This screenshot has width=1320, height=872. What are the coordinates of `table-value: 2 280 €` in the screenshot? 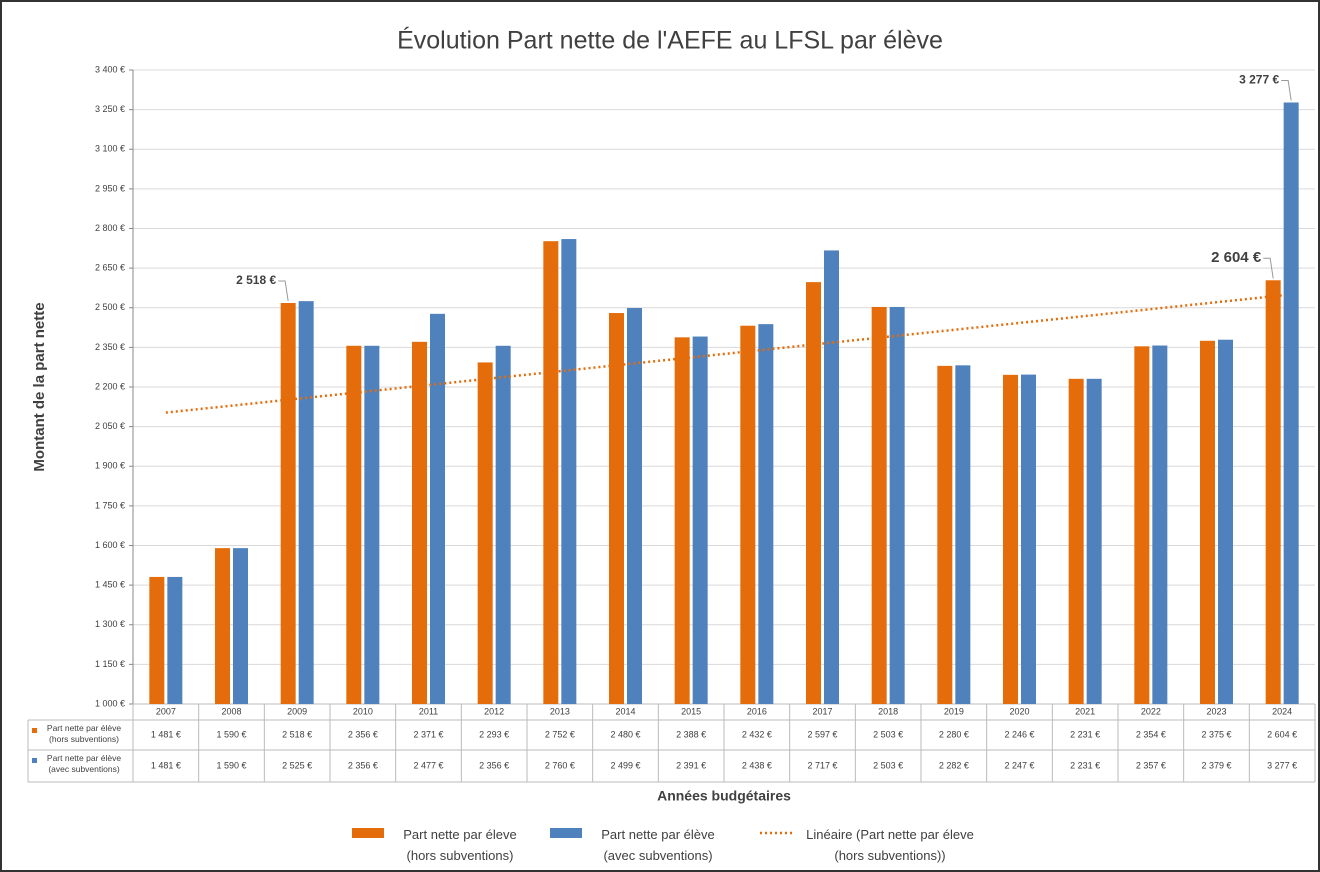 It's located at (954, 734).